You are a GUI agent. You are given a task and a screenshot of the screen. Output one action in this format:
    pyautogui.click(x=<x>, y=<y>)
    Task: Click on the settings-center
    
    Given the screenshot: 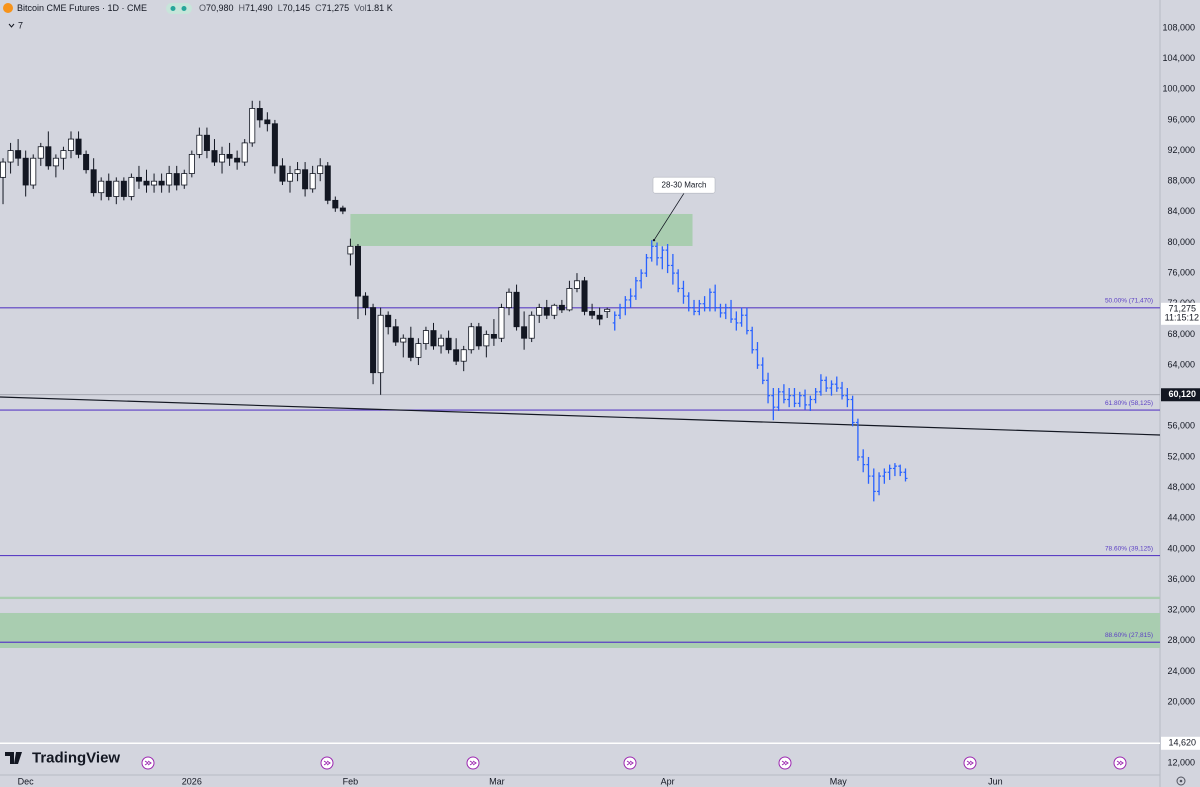 What is the action you would take?
    pyautogui.click(x=1181, y=781)
    